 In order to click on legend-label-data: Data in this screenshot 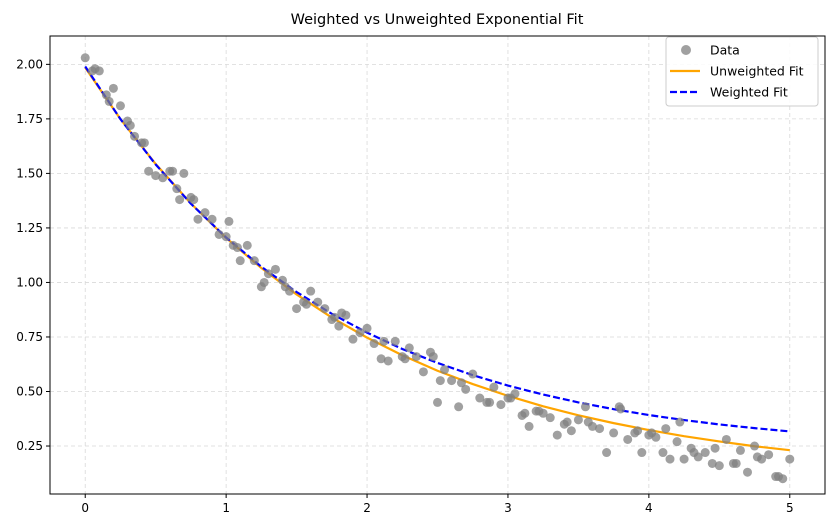, I will do `click(725, 50)`.